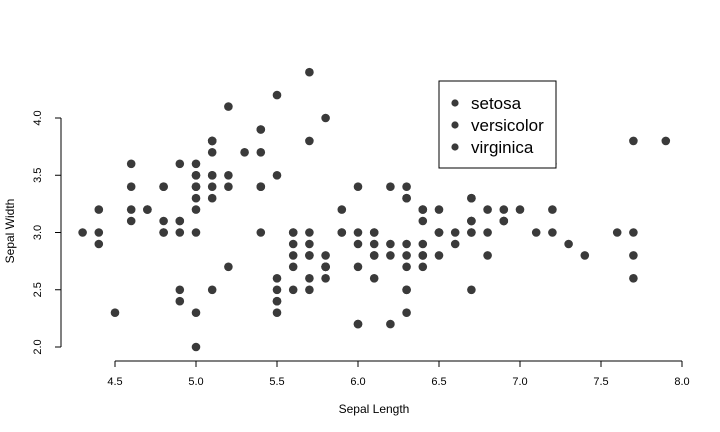 This screenshot has width=720, height=432. What do you see at coordinates (374, 409) in the screenshot?
I see `x-axis-title: Sepal Length` at bounding box center [374, 409].